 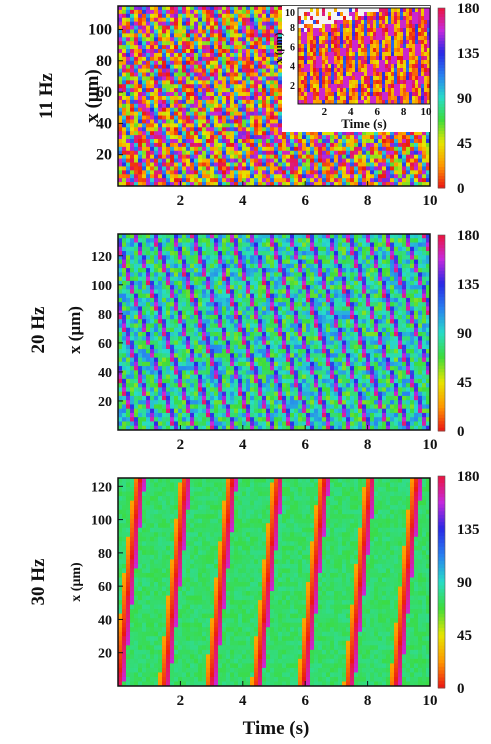 I want to click on x-tick-label: 6, so click(x=305, y=445).